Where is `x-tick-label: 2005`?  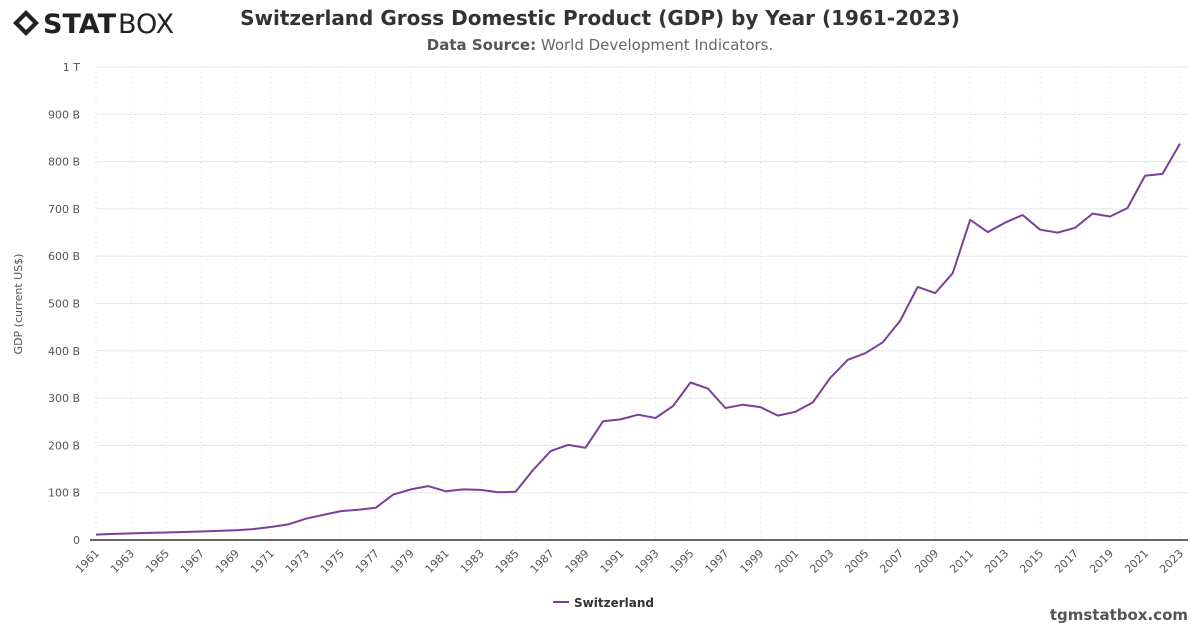
x-tick-label: 2005 is located at coordinates (856, 561).